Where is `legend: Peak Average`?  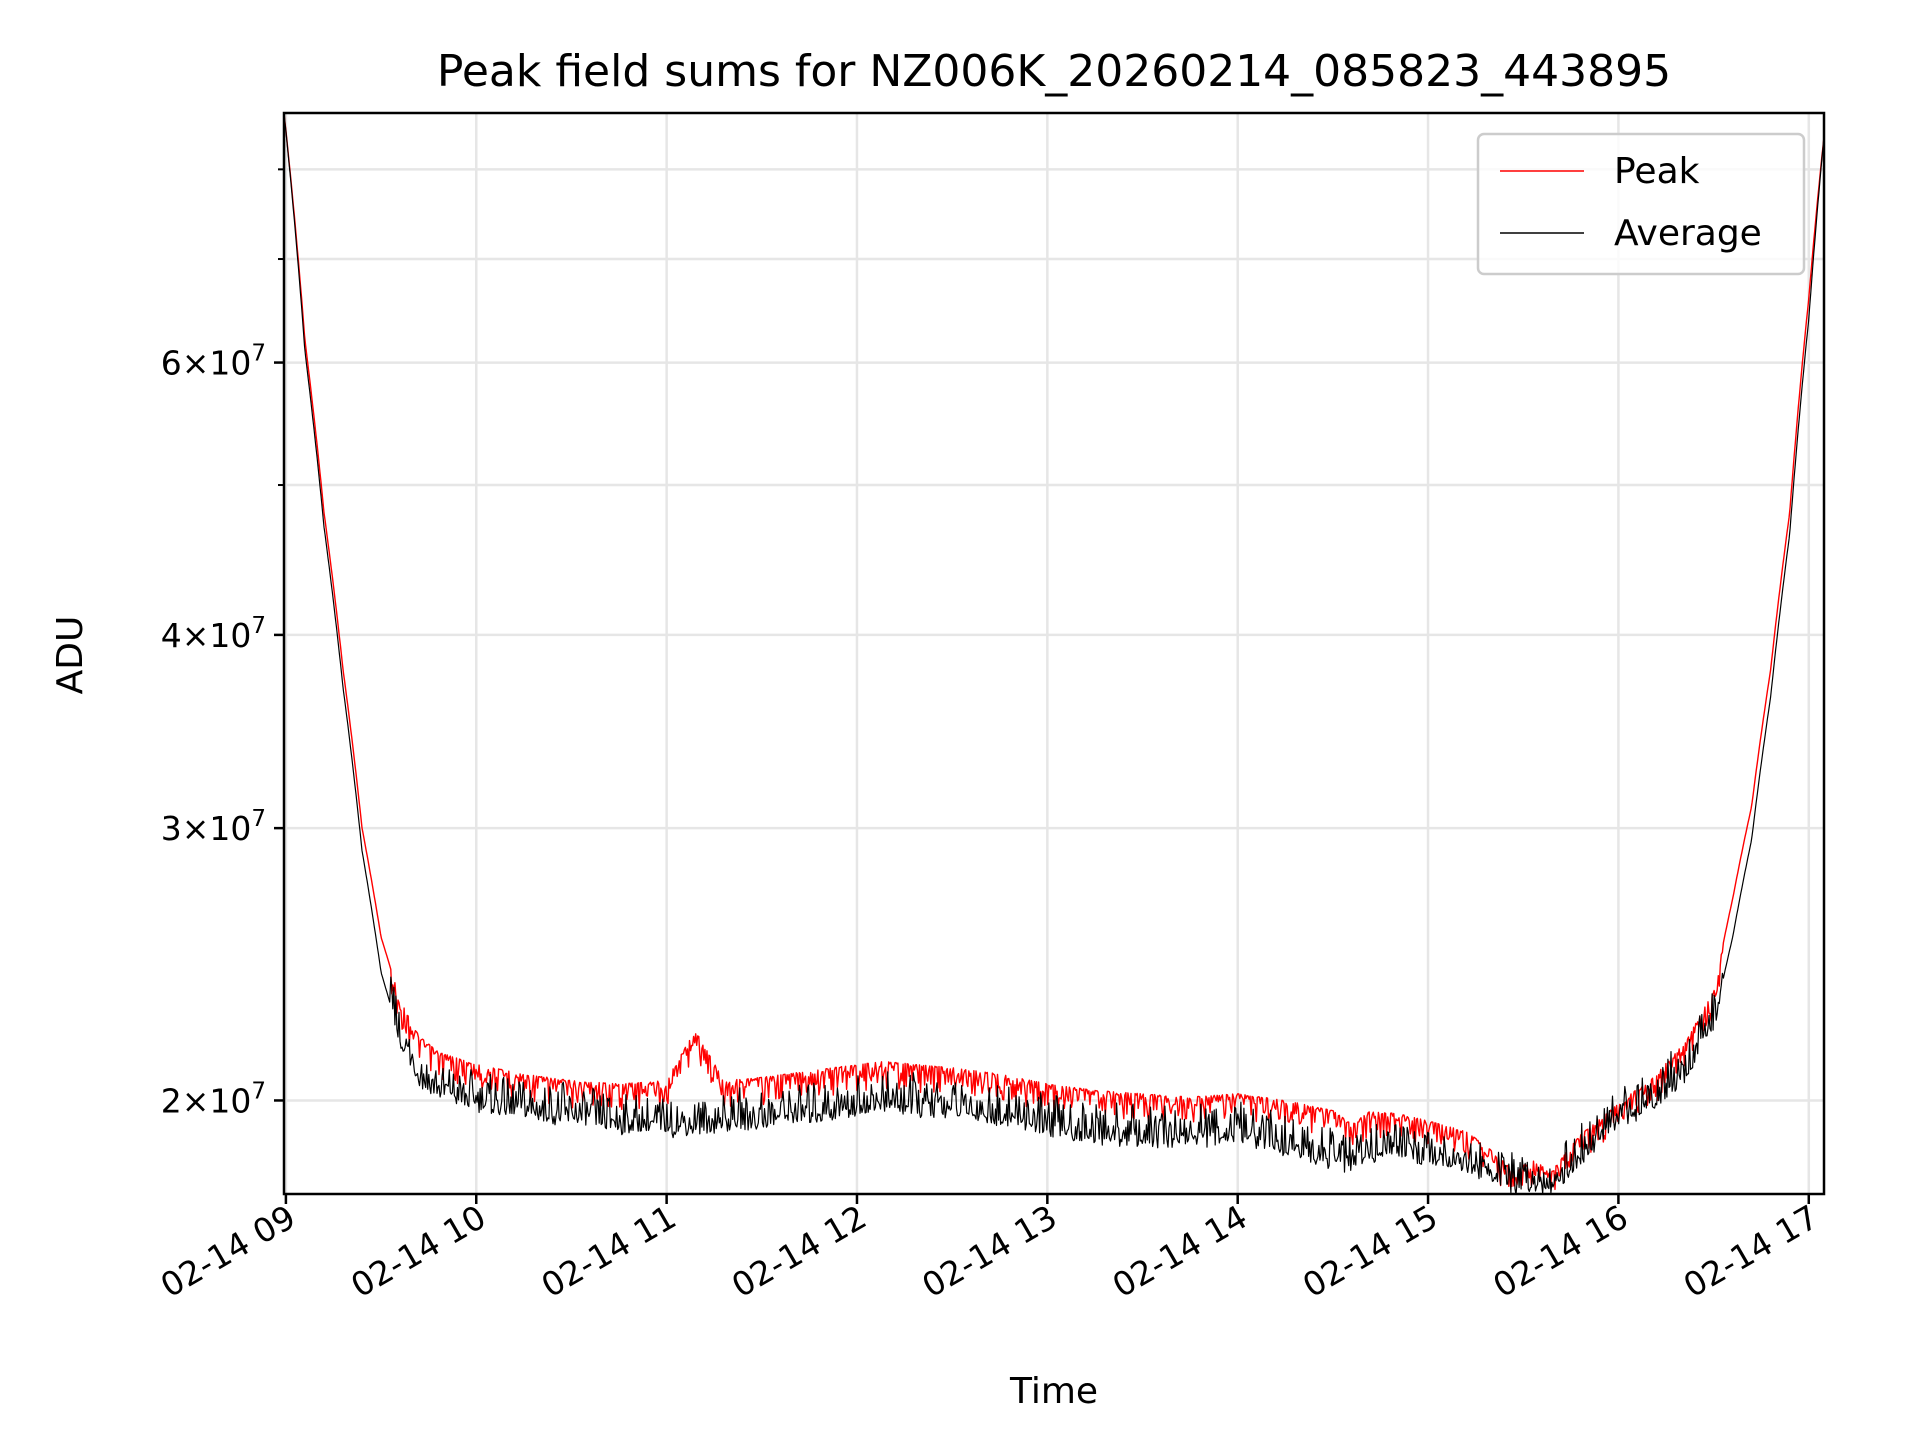
legend: Peak Average is located at coordinates (1641, 204).